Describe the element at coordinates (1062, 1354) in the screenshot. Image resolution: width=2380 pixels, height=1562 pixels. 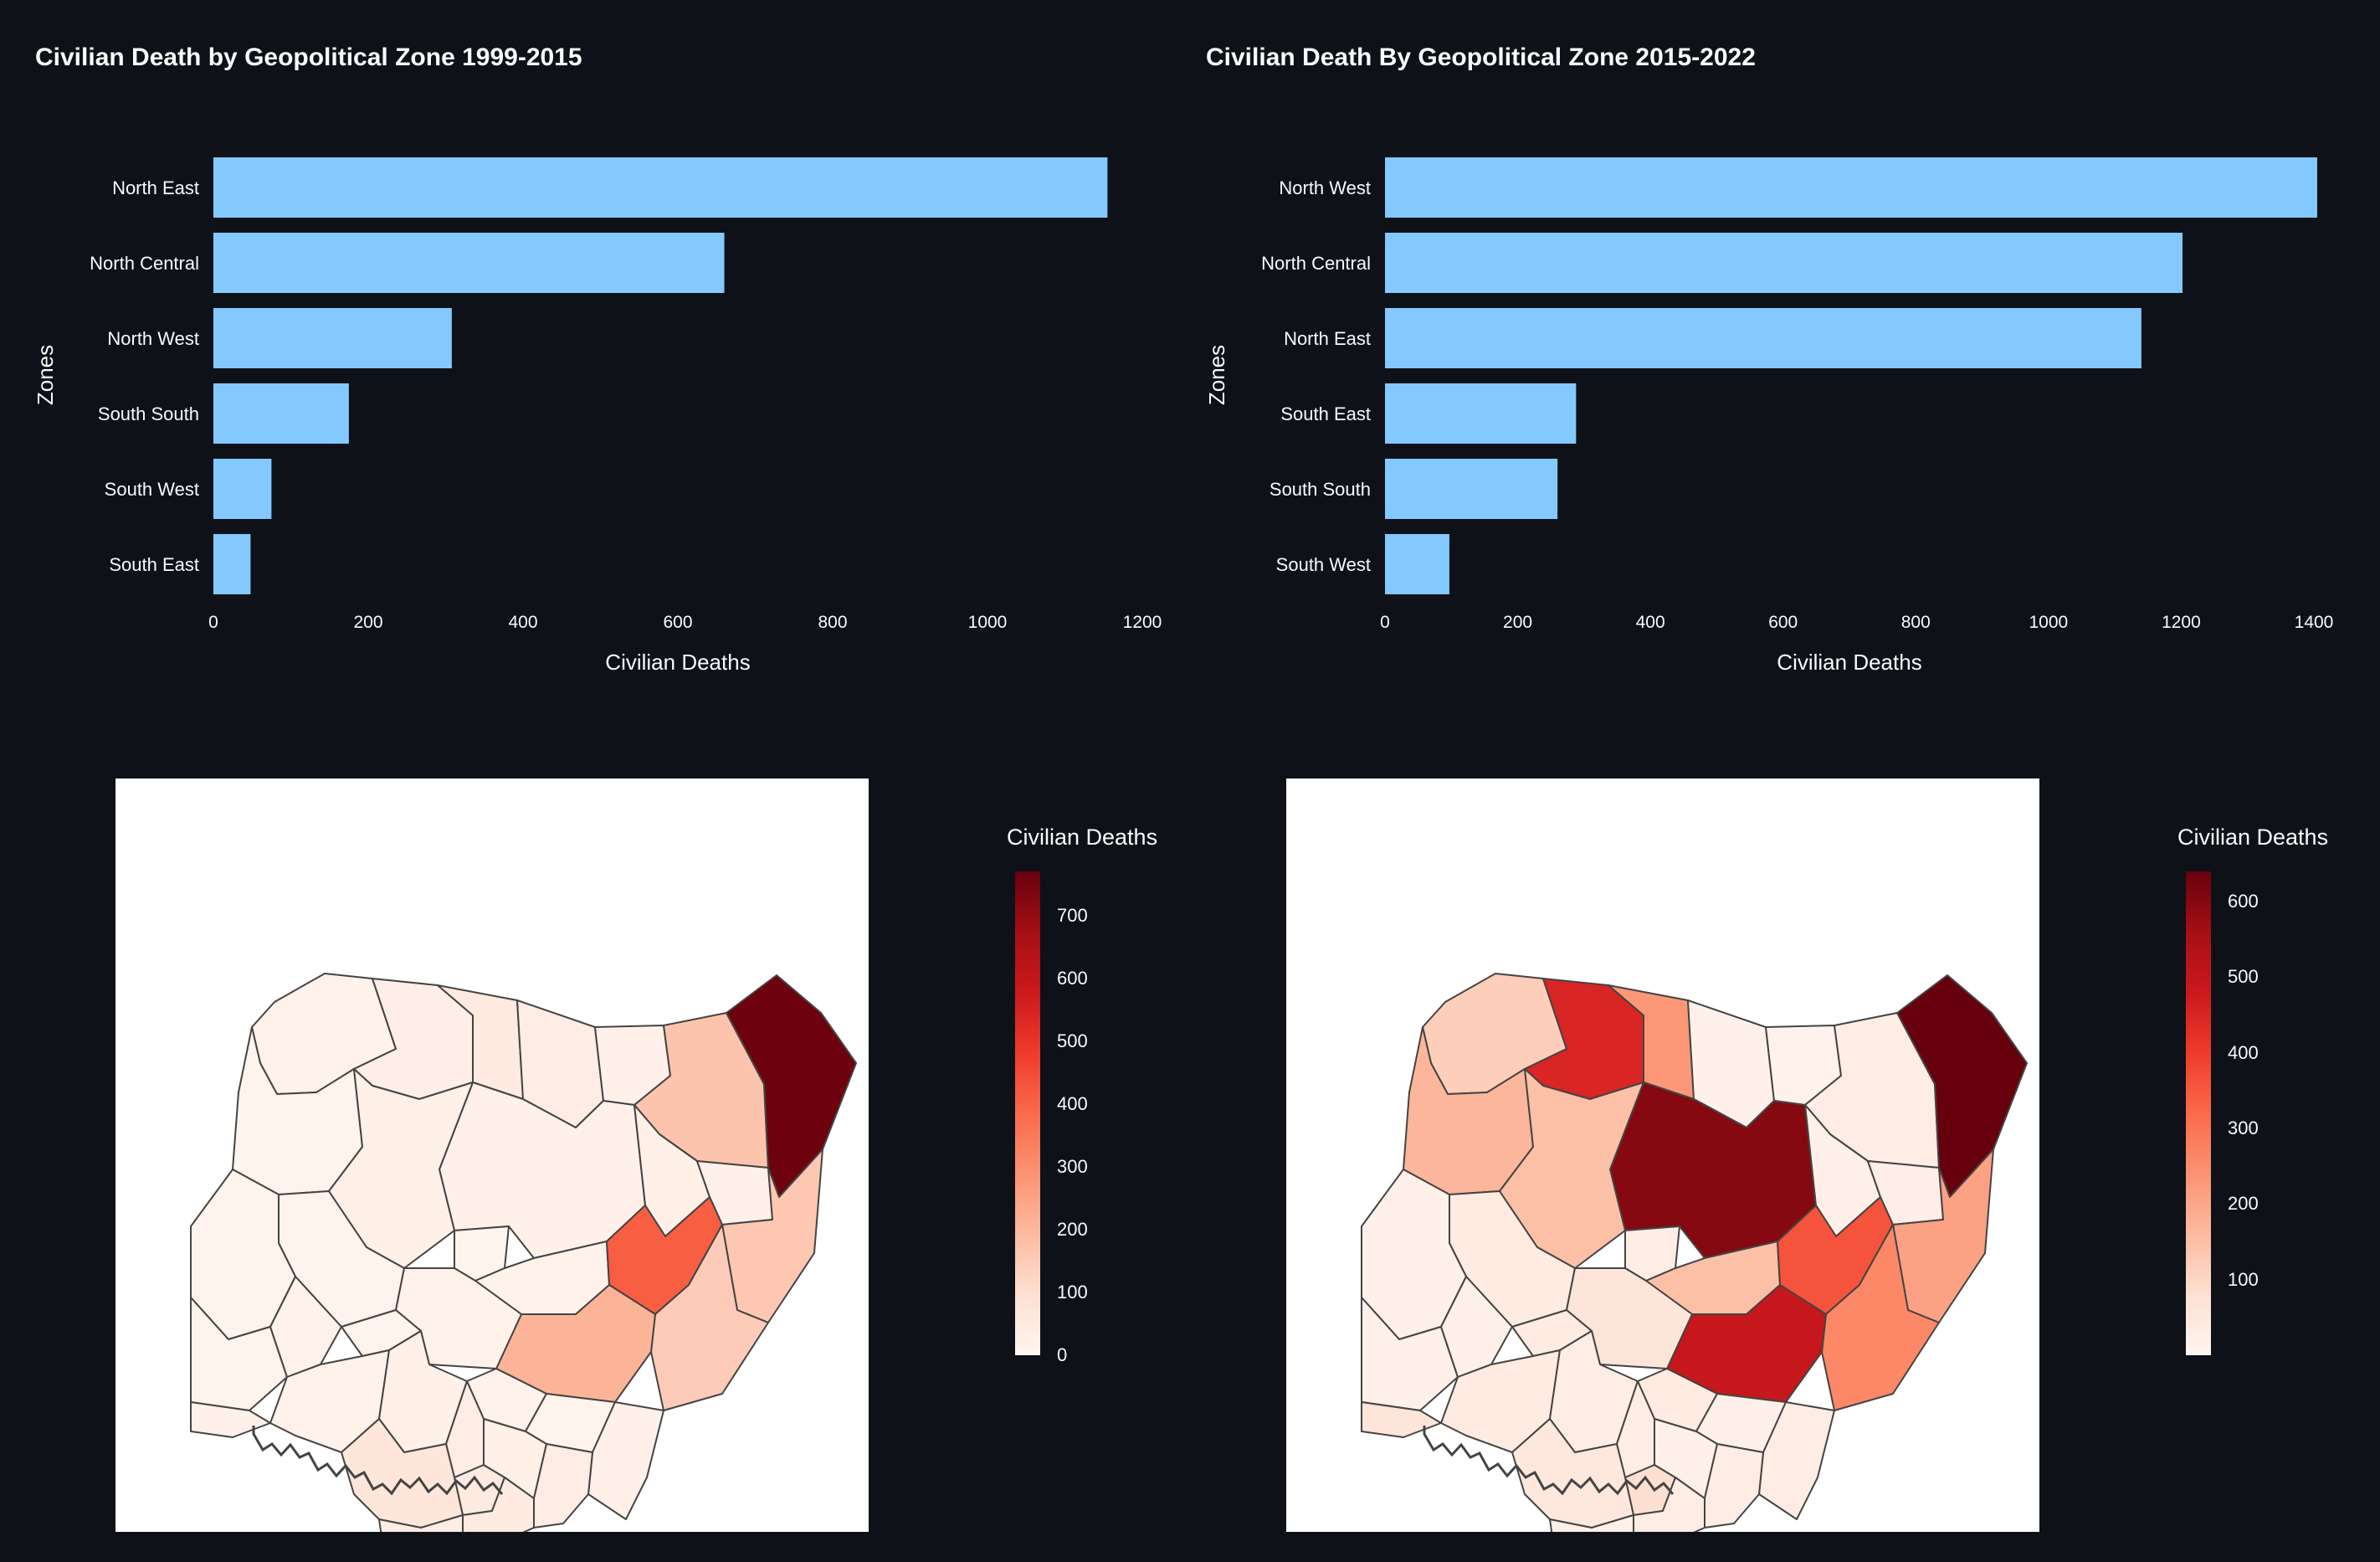
I see `colorbar-tick-label: 0` at that location.